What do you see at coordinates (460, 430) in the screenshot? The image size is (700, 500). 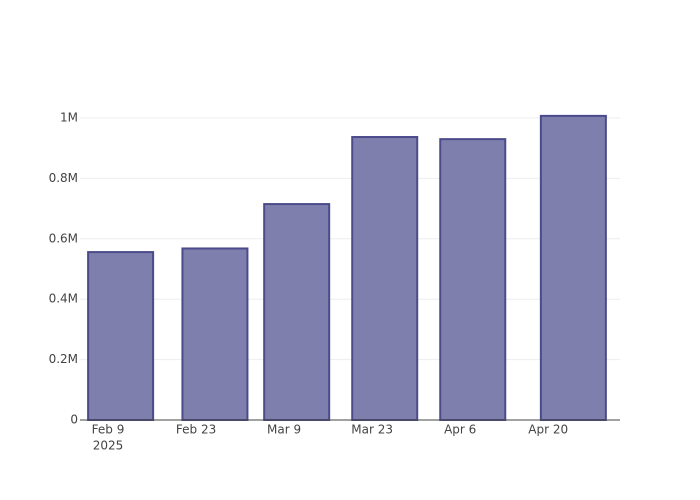 I see `x-tick-label: Apr 6` at bounding box center [460, 430].